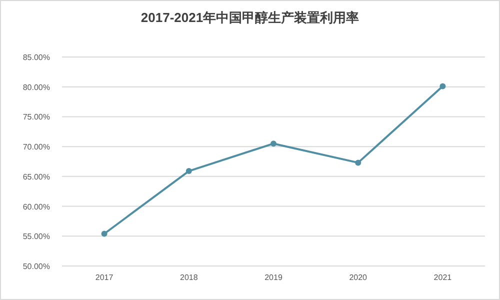  I want to click on y-tick-label: 70.00%, so click(36, 147).